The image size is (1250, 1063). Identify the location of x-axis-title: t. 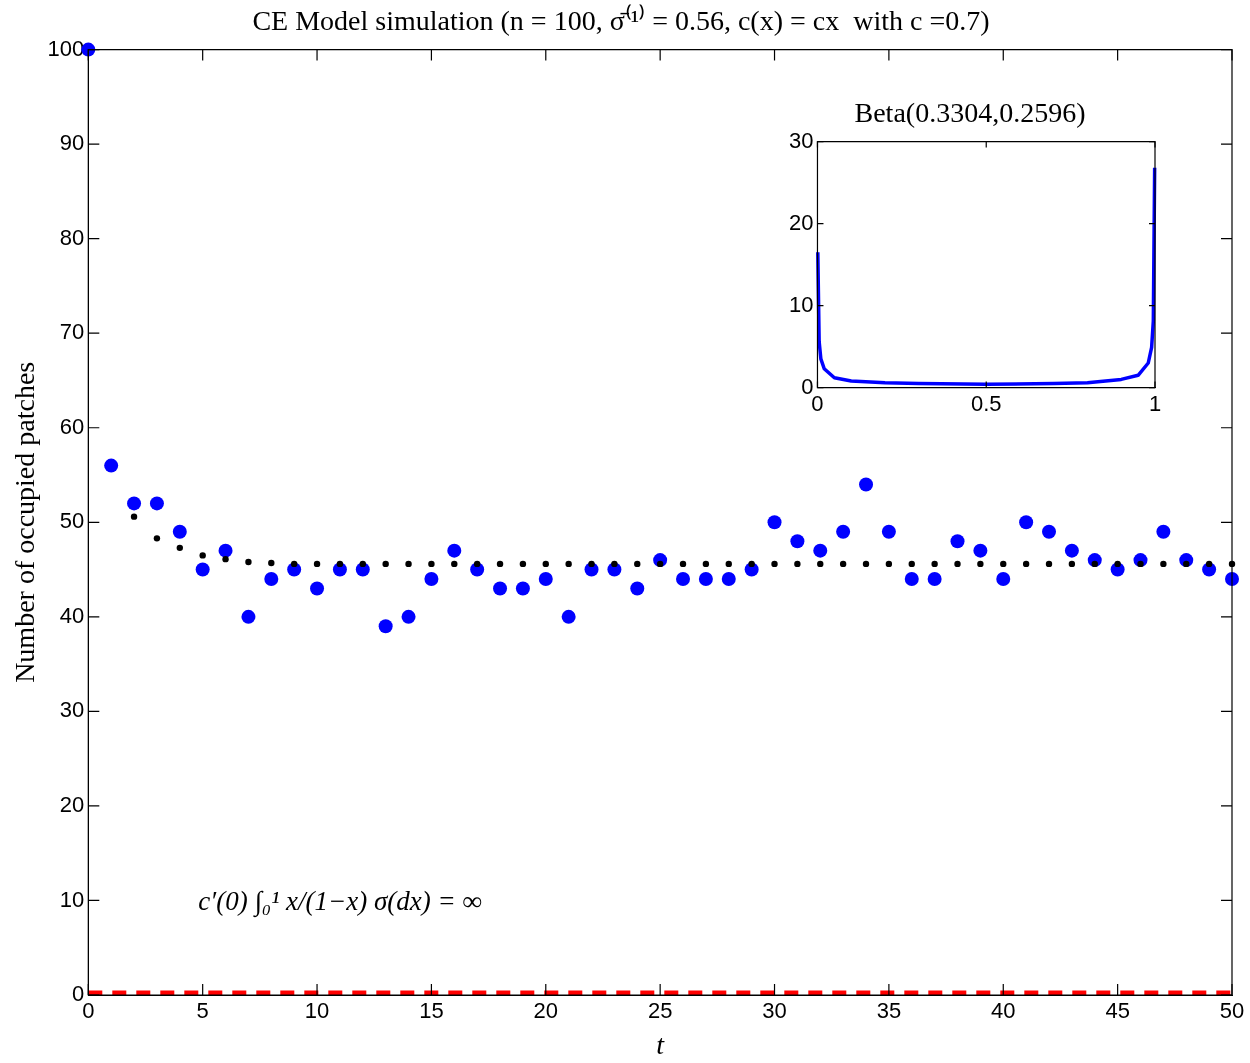
(661, 1044).